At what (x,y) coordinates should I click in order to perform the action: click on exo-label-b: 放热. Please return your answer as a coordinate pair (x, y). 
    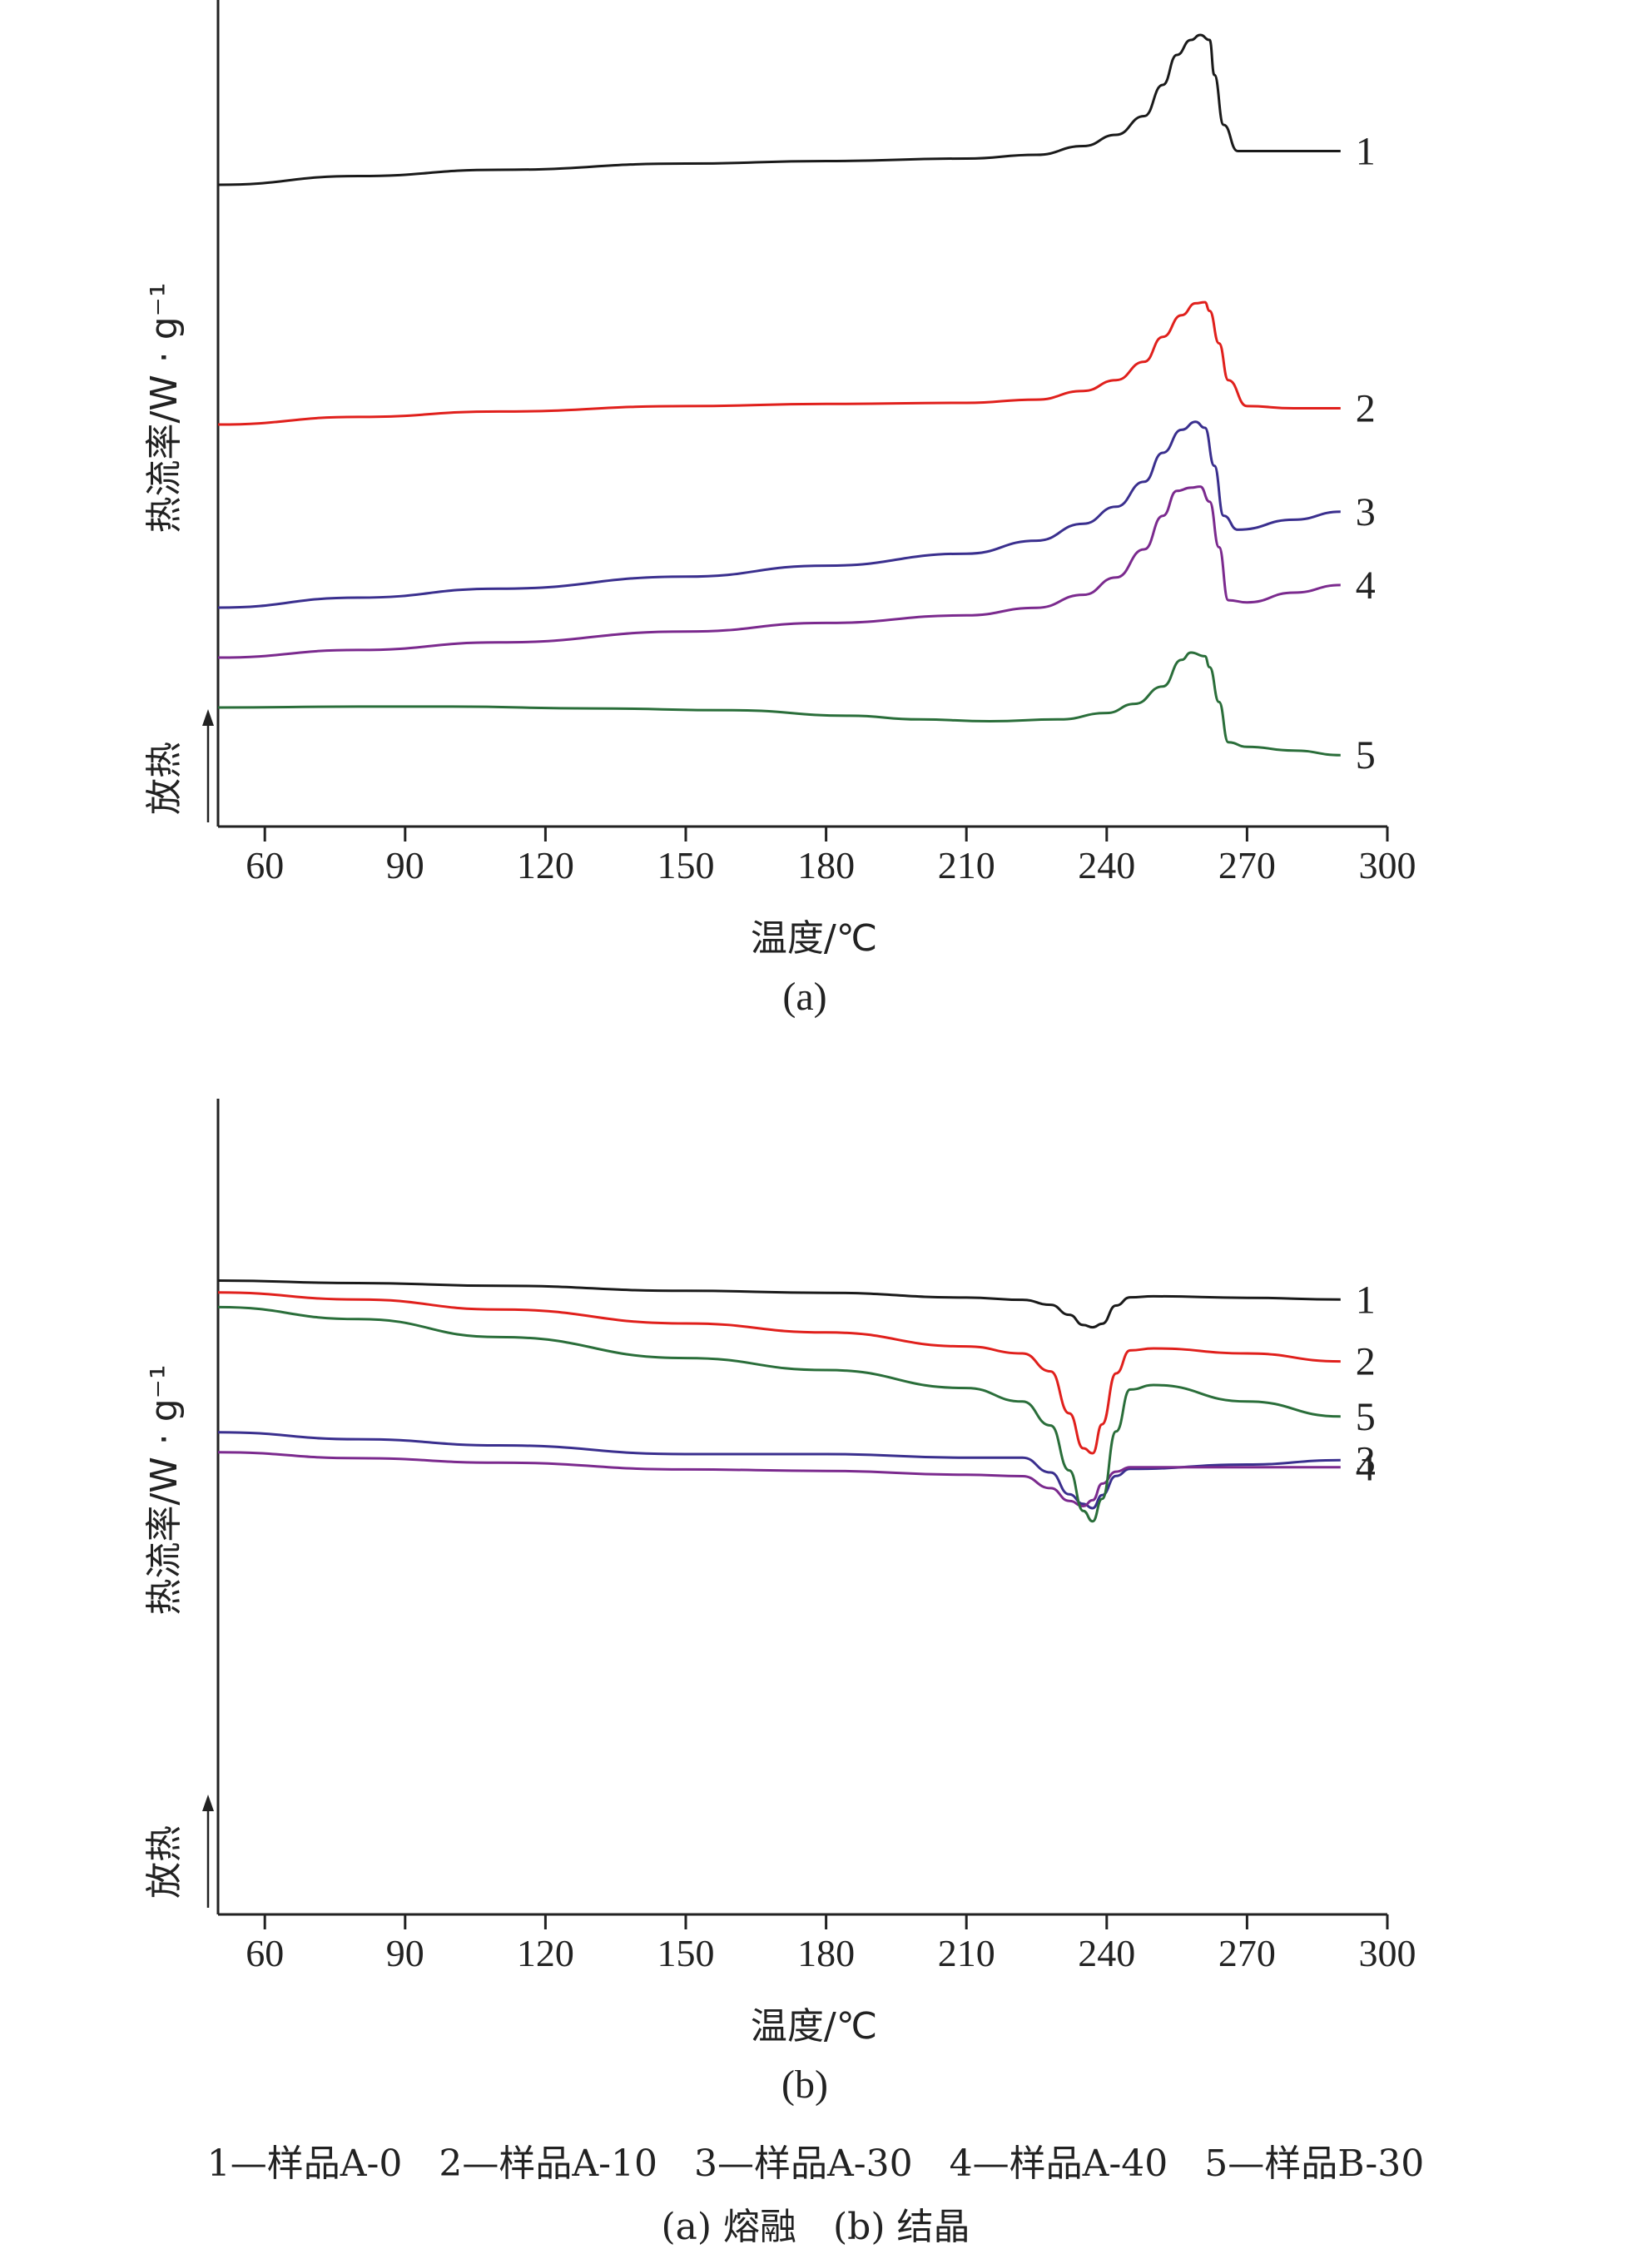
    Looking at the image, I should click on (164, 1862).